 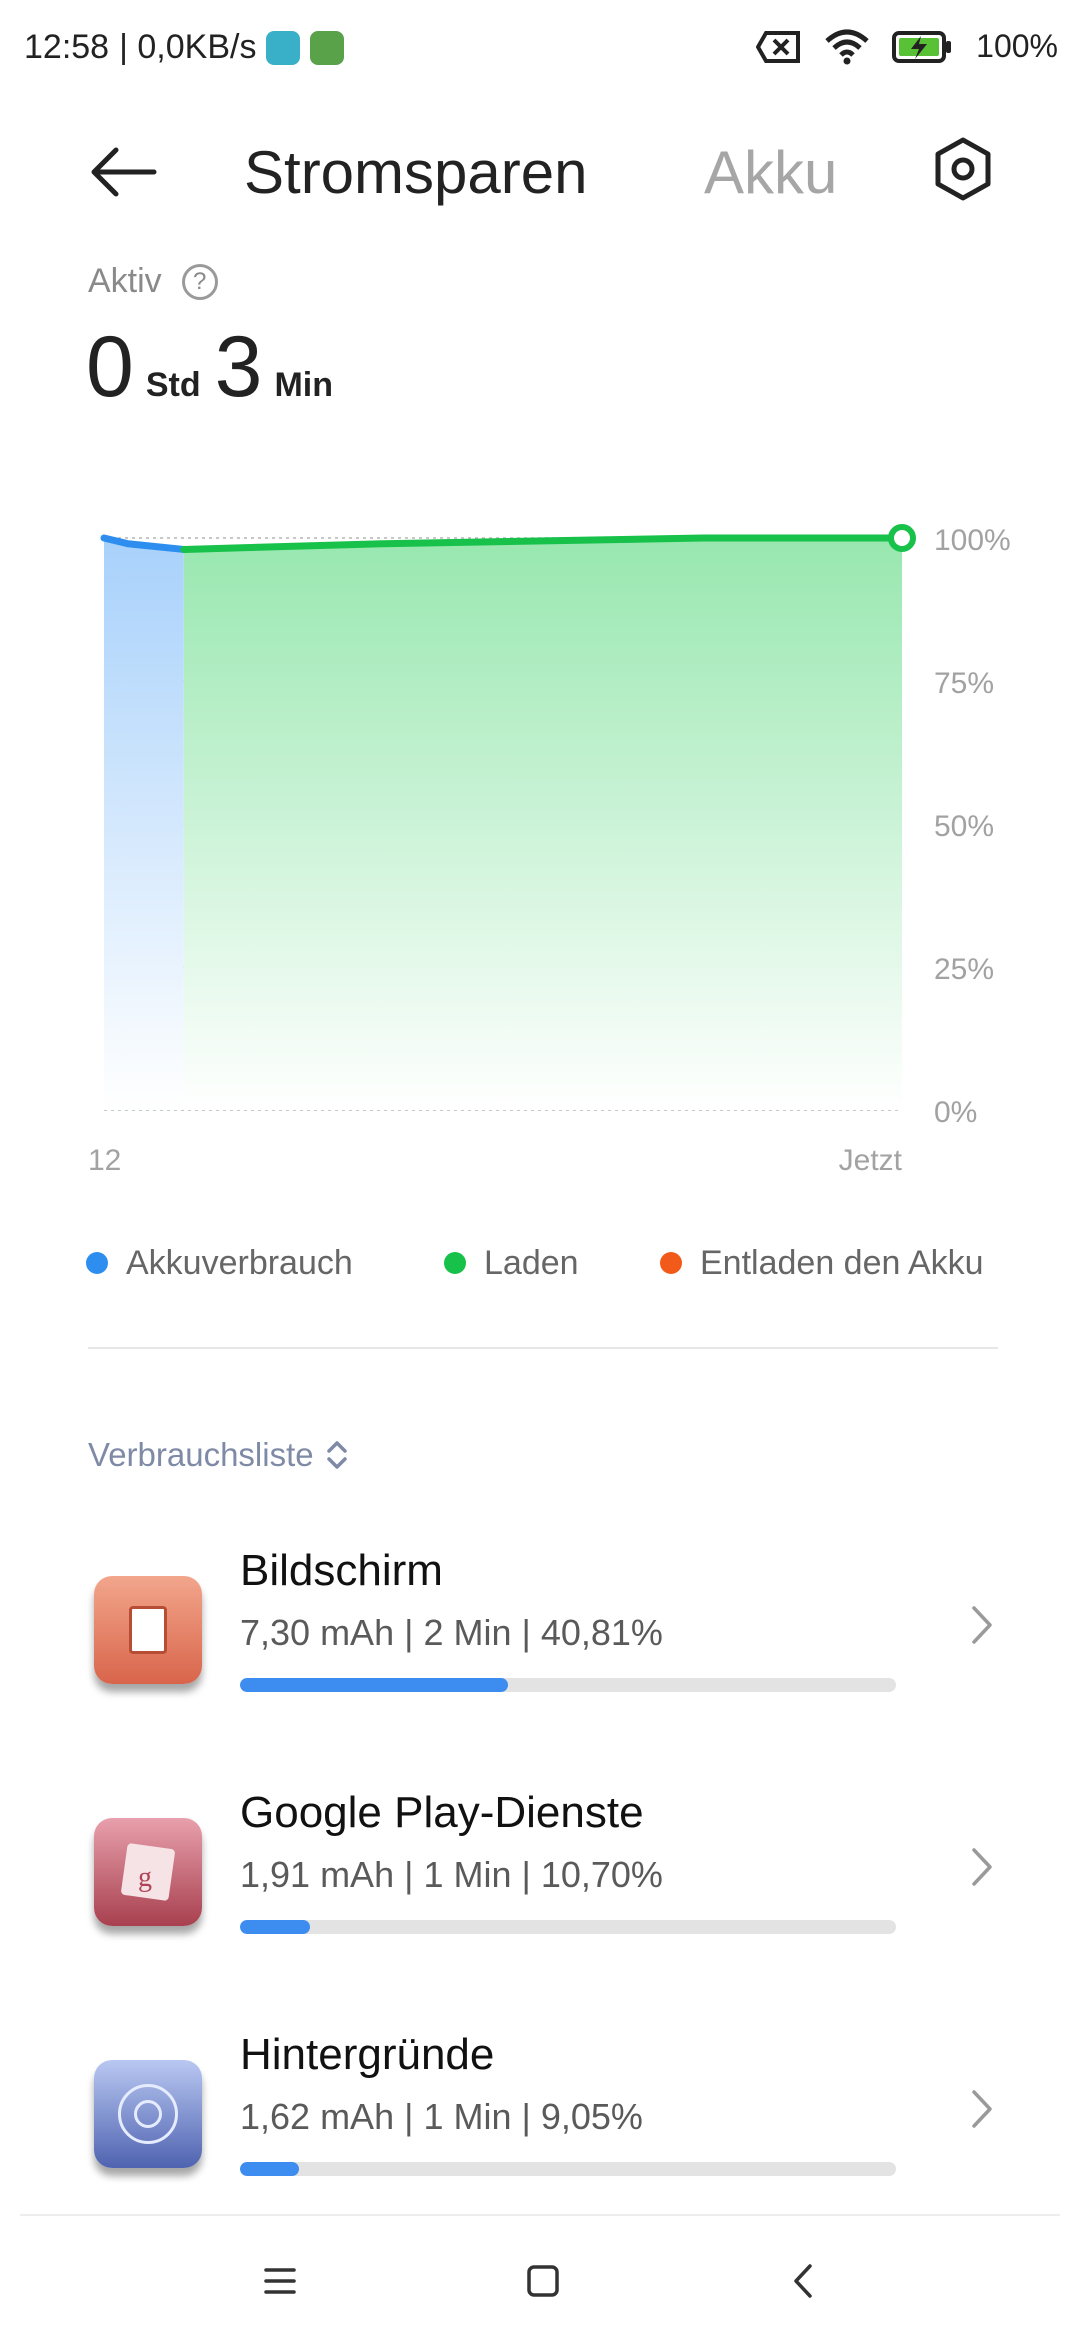 I want to click on usage-item-hintergruende: Hintergründe 1,62 mAh | 1 Min | 9,05%, so click(x=540, y=2130).